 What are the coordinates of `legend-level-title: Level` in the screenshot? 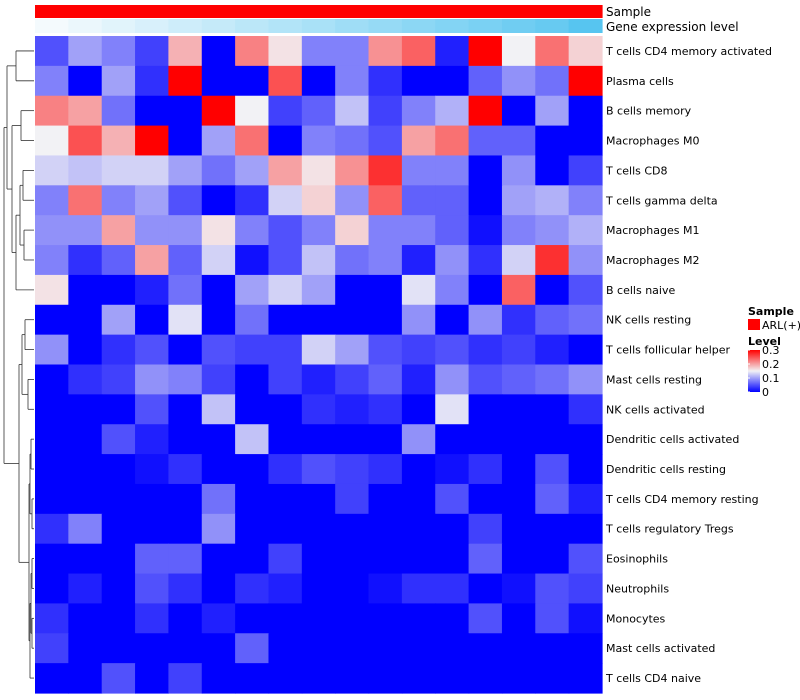 It's located at (764, 341).